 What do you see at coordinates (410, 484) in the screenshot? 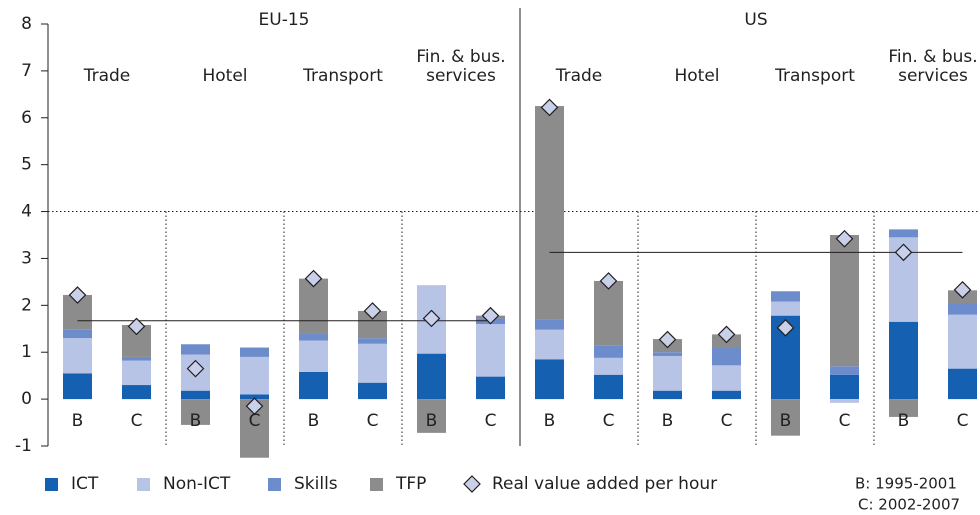
I see `legend-label: TFP` at bounding box center [410, 484].